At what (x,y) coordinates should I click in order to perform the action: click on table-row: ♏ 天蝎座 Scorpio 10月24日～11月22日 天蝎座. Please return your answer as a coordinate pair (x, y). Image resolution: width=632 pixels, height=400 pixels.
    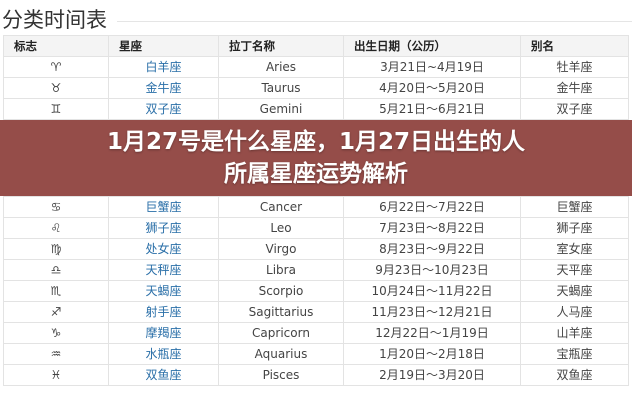
    Looking at the image, I should click on (316, 291).